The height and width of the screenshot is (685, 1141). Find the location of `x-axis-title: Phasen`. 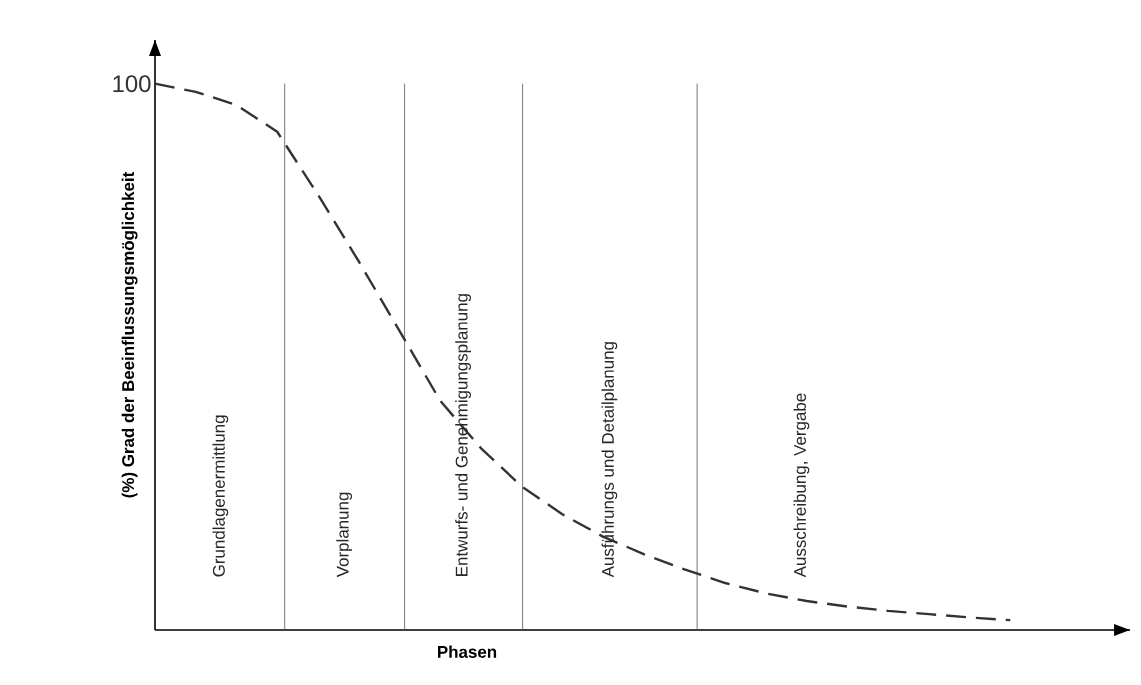

x-axis-title: Phasen is located at coordinates (467, 651).